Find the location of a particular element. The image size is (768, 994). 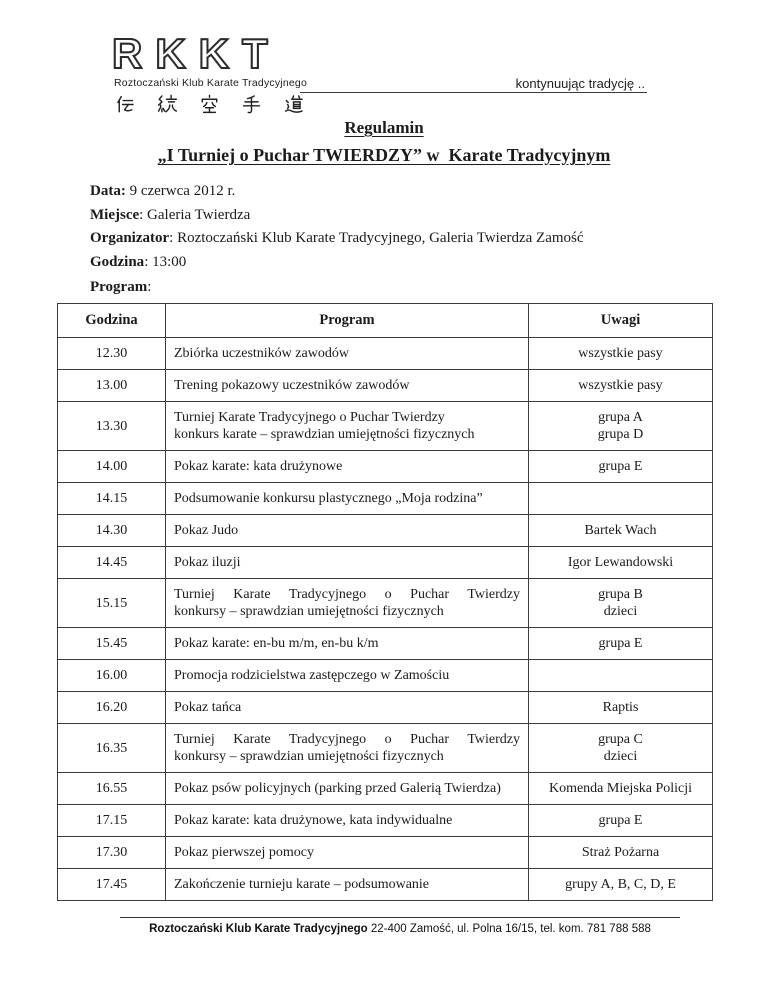

table-row: 14.45 Pokaz iluzji Igor Lewandowski is located at coordinates (385, 562).